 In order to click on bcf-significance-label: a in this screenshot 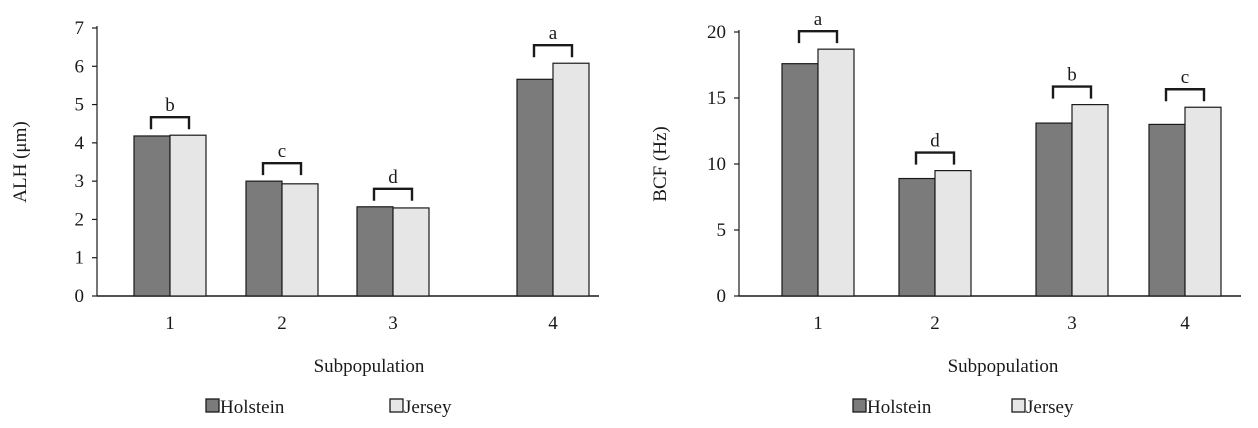, I will do `click(818, 19)`.